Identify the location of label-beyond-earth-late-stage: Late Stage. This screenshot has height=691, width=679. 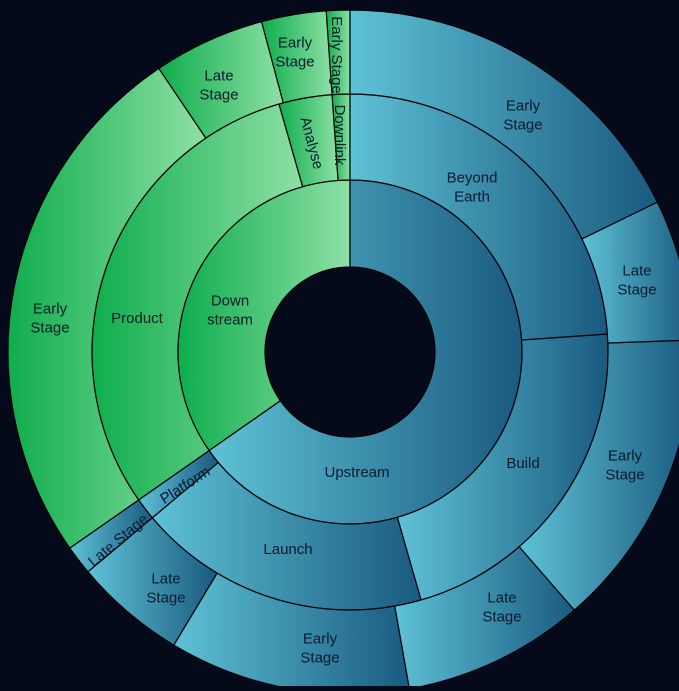
(636, 281).